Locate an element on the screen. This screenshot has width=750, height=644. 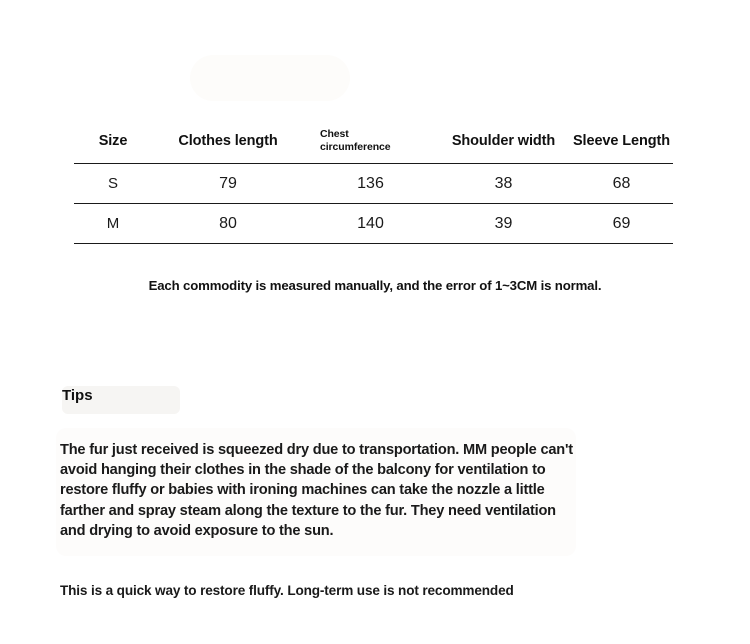
column-header-size: Size is located at coordinates (113, 140).